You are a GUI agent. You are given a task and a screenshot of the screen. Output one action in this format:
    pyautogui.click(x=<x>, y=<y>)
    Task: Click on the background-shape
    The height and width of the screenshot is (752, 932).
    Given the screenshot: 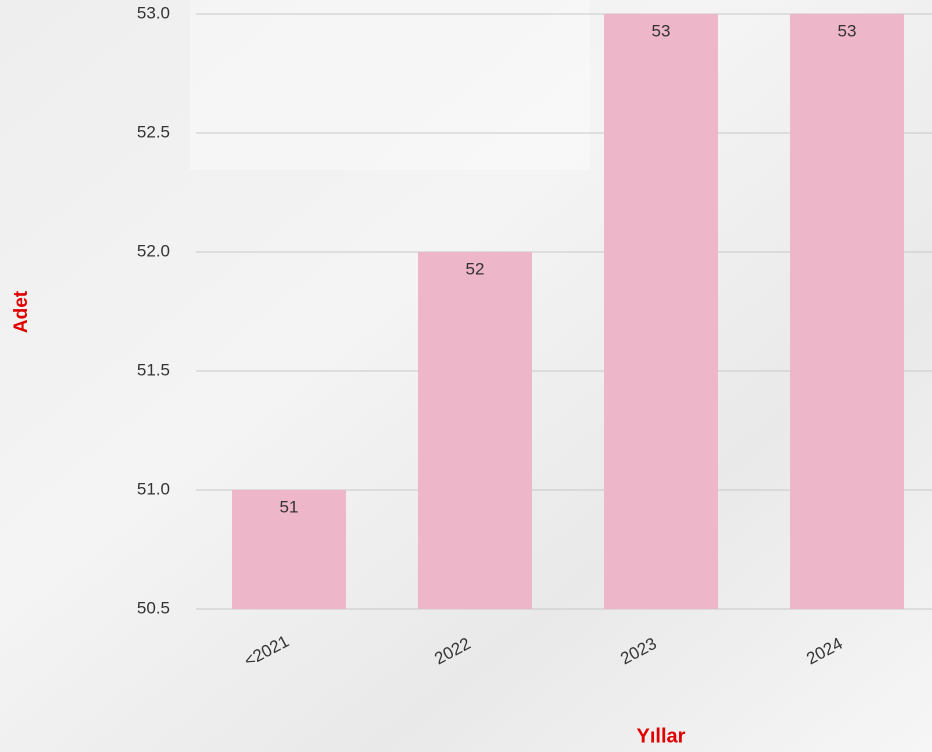 What is the action you would take?
    pyautogui.click(x=390, y=85)
    